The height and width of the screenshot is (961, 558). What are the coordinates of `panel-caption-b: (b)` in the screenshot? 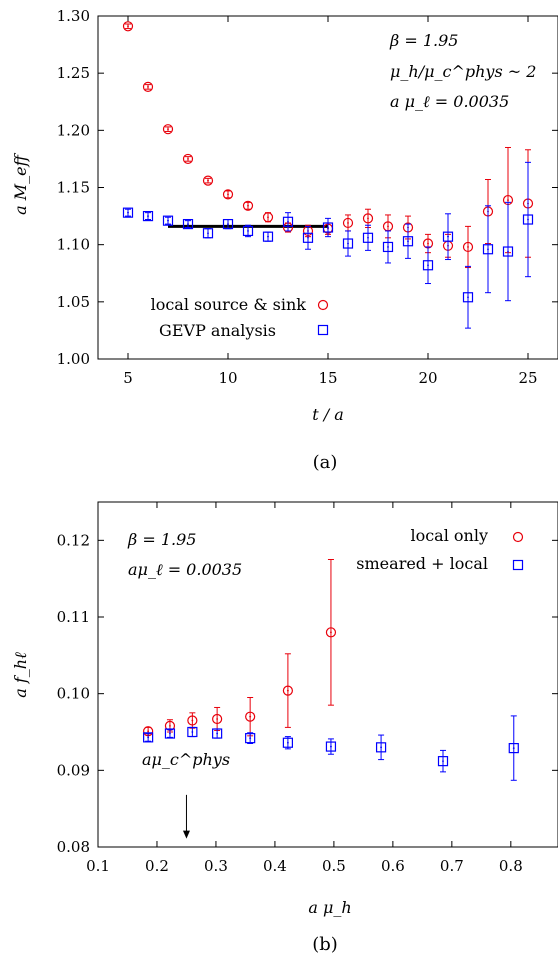 It's located at (325, 944).